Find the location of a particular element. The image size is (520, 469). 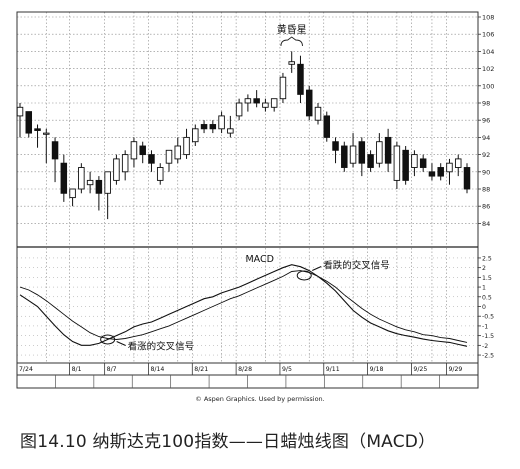

date-tick-label: 9/18 is located at coordinates (377, 369).